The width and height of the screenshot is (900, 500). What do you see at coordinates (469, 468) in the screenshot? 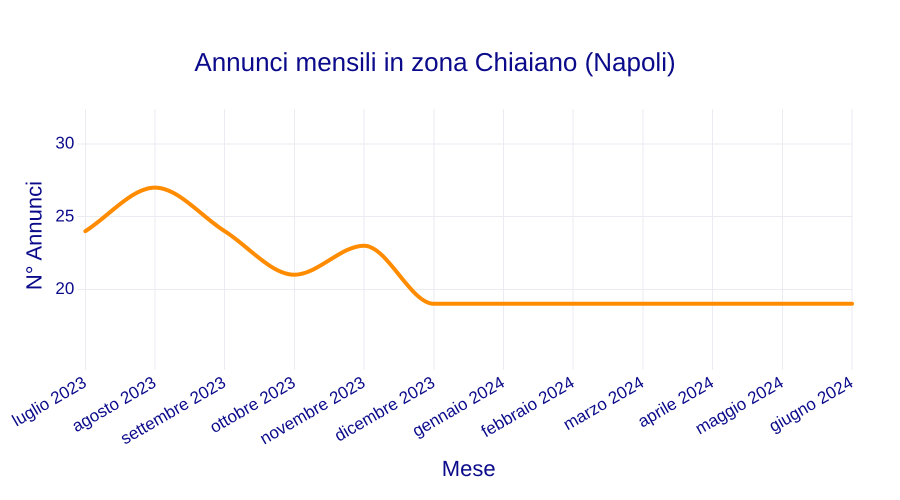
I see `x-axis-title: Mese` at bounding box center [469, 468].